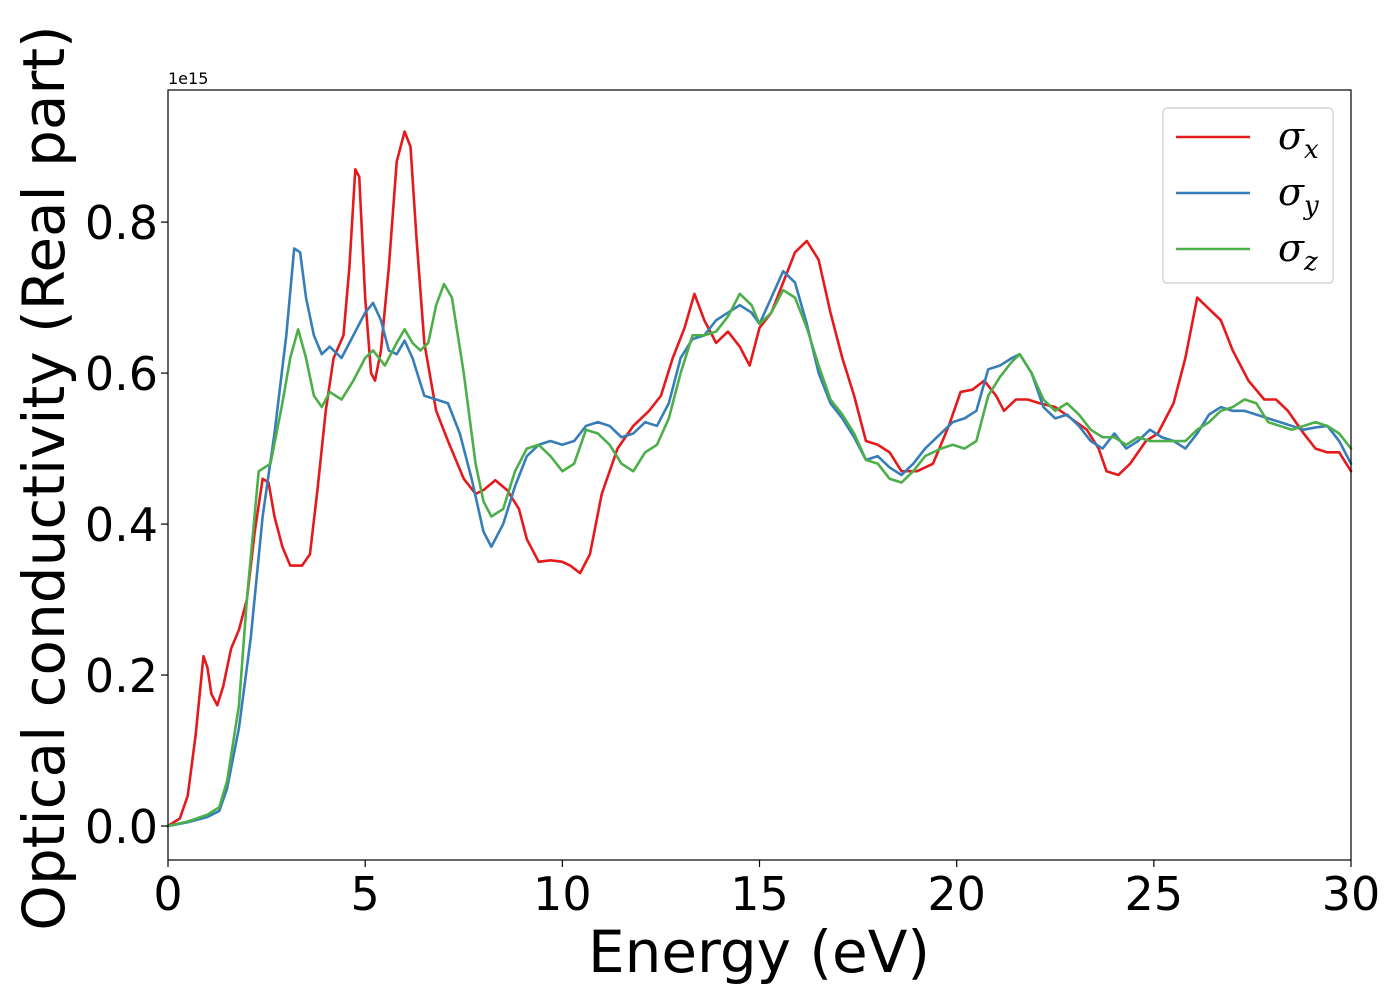  What do you see at coordinates (1311, 206) in the screenshot?
I see `legend-subscript-y: y` at bounding box center [1311, 206].